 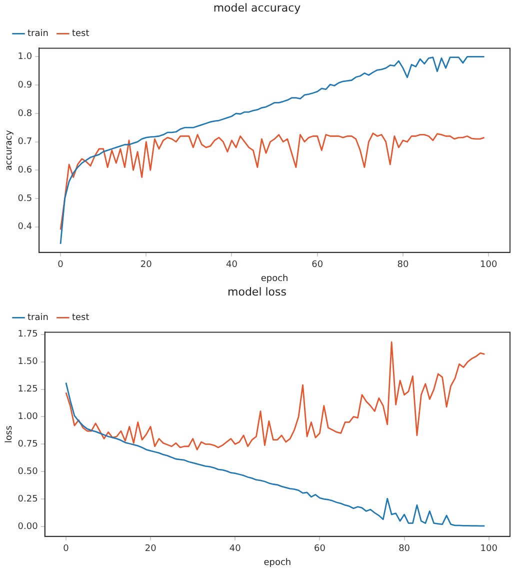 I want to click on chart-title: model accuracy, so click(x=257, y=7).